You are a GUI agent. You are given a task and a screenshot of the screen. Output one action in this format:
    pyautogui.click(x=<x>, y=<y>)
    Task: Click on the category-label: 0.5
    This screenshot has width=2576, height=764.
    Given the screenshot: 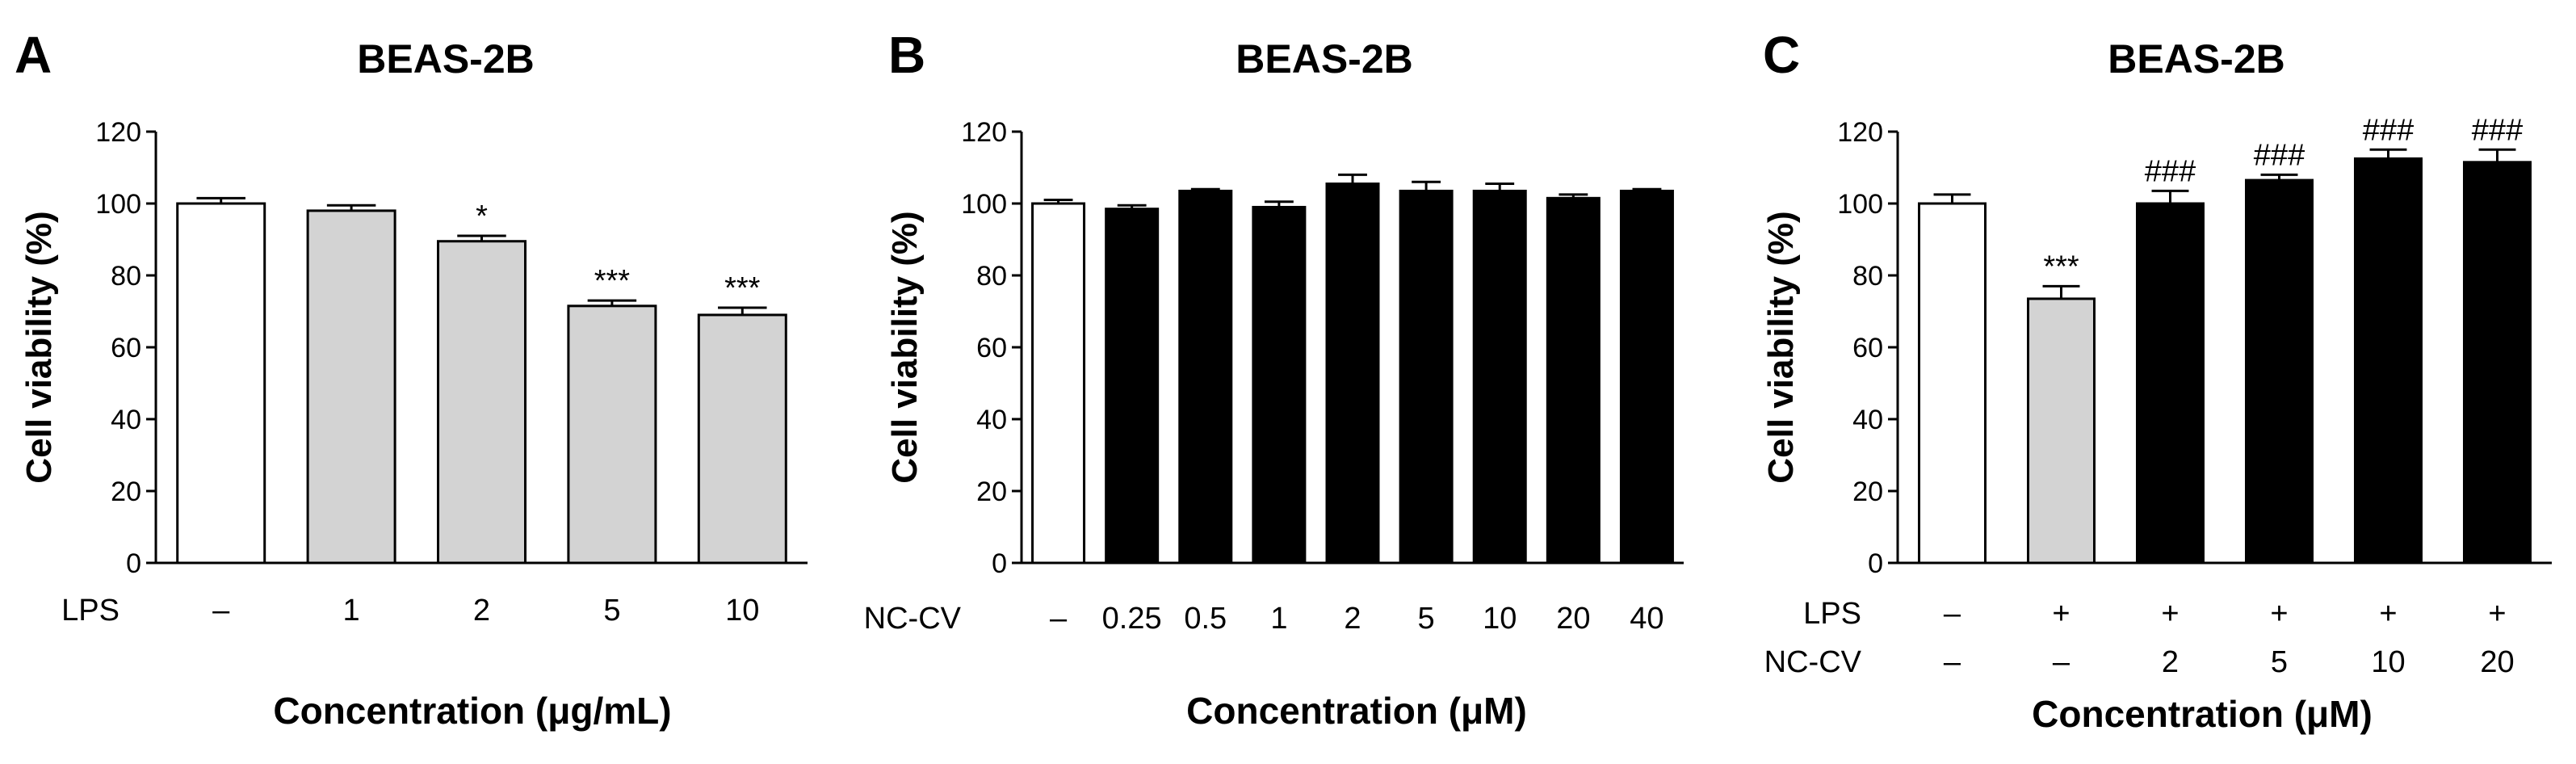 What is the action you would take?
    pyautogui.click(x=1205, y=619)
    